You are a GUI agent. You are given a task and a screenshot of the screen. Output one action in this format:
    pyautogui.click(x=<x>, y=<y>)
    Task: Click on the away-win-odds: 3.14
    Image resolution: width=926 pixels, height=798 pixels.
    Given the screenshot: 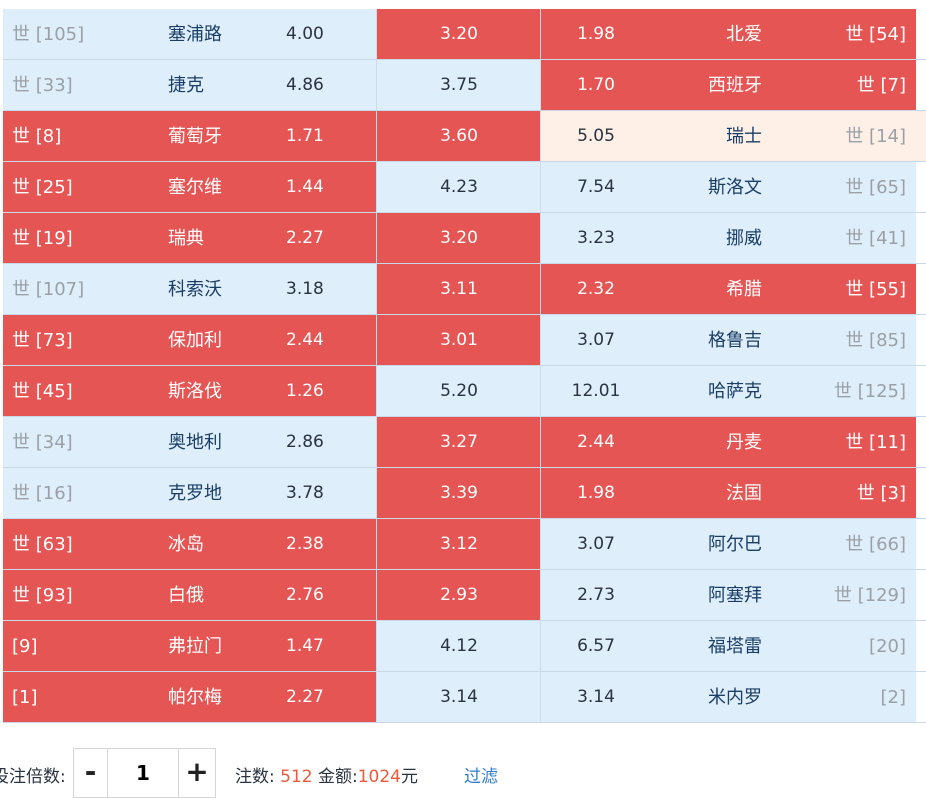 What is the action you would take?
    pyautogui.click(x=596, y=697)
    